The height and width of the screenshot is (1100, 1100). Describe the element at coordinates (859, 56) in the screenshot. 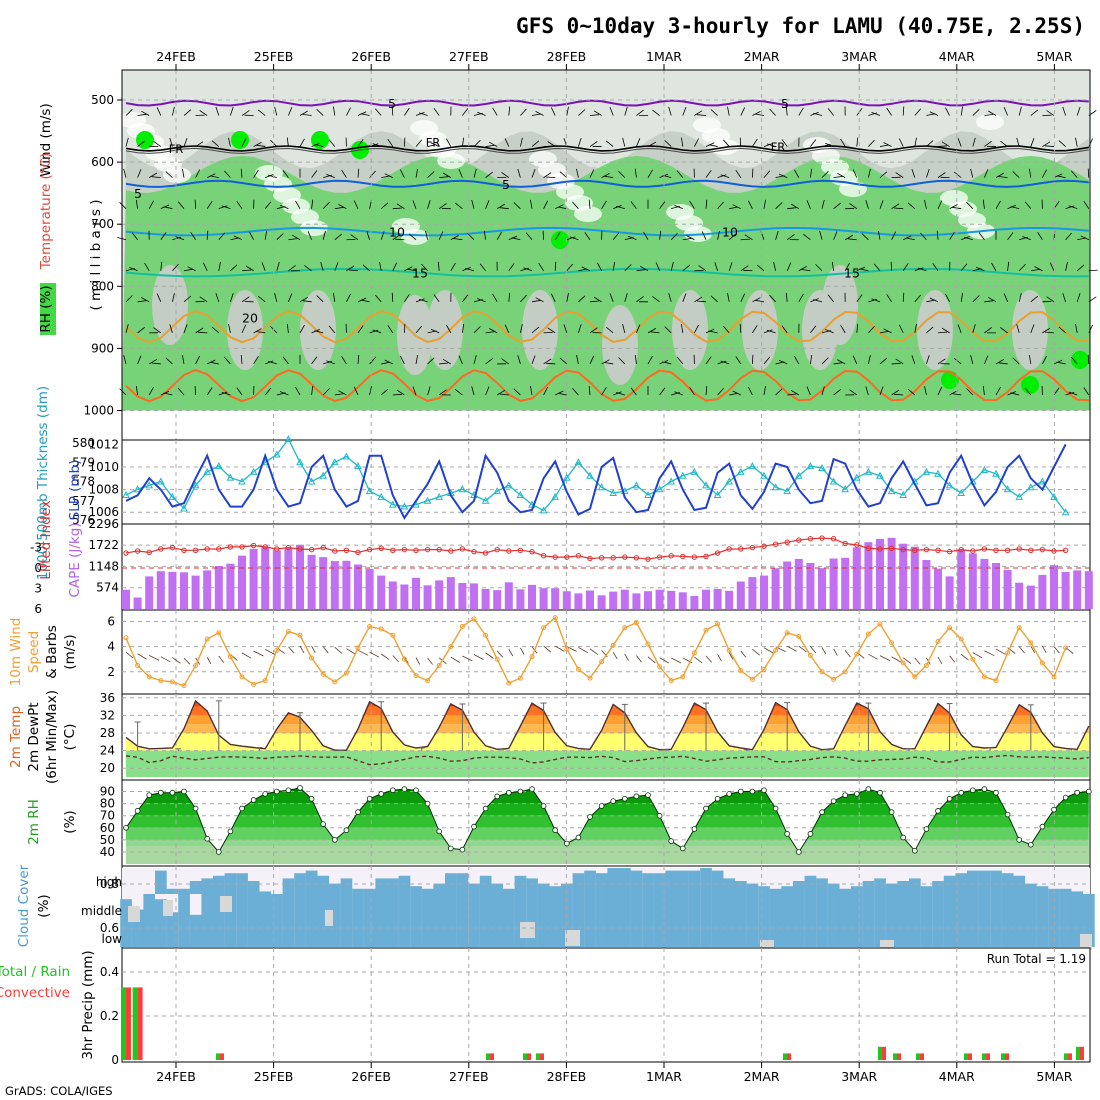

I see `date-label-top: 3MAR` at that location.